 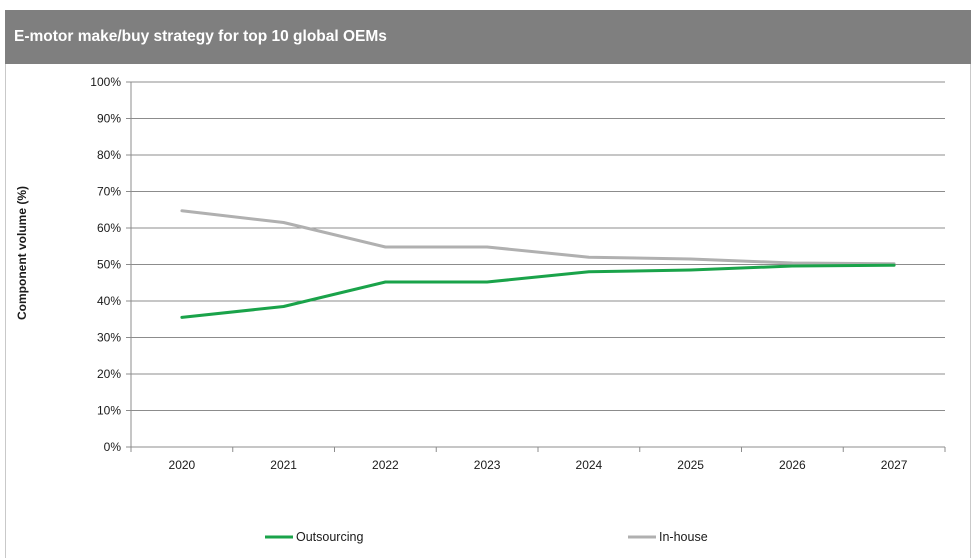 I want to click on y-tick-label-10: 10%, so click(x=109, y=411).